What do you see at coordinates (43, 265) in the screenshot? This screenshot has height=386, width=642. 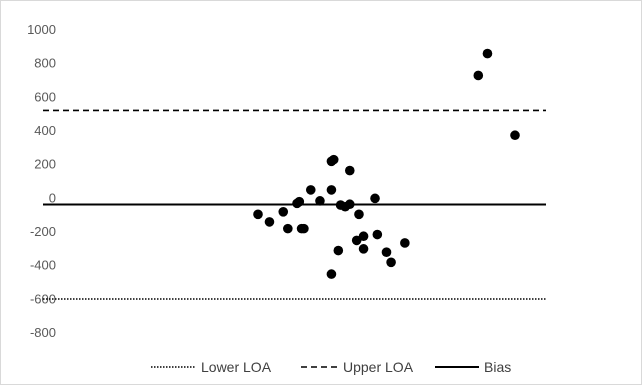 I see `y-tick-label: -400` at bounding box center [43, 265].